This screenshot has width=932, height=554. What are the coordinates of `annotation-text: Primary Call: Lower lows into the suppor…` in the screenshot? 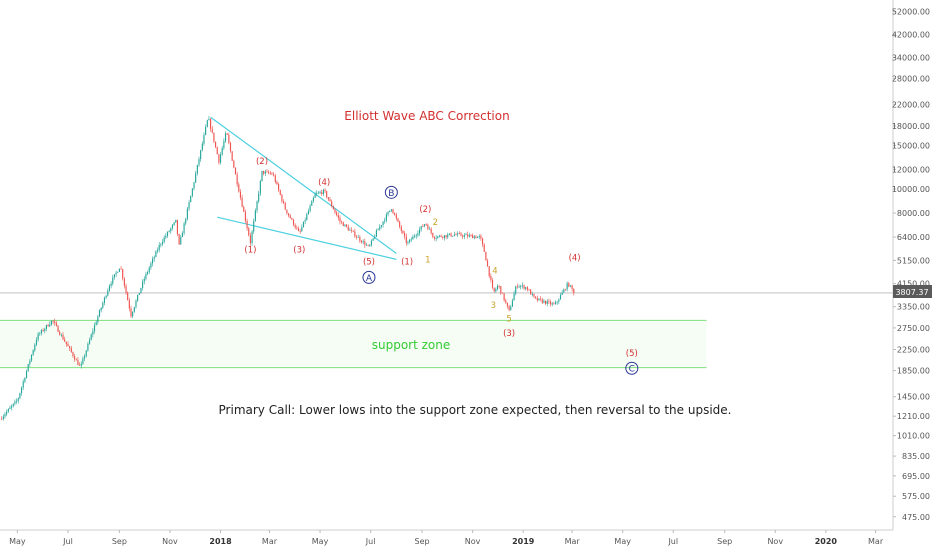 It's located at (475, 410).